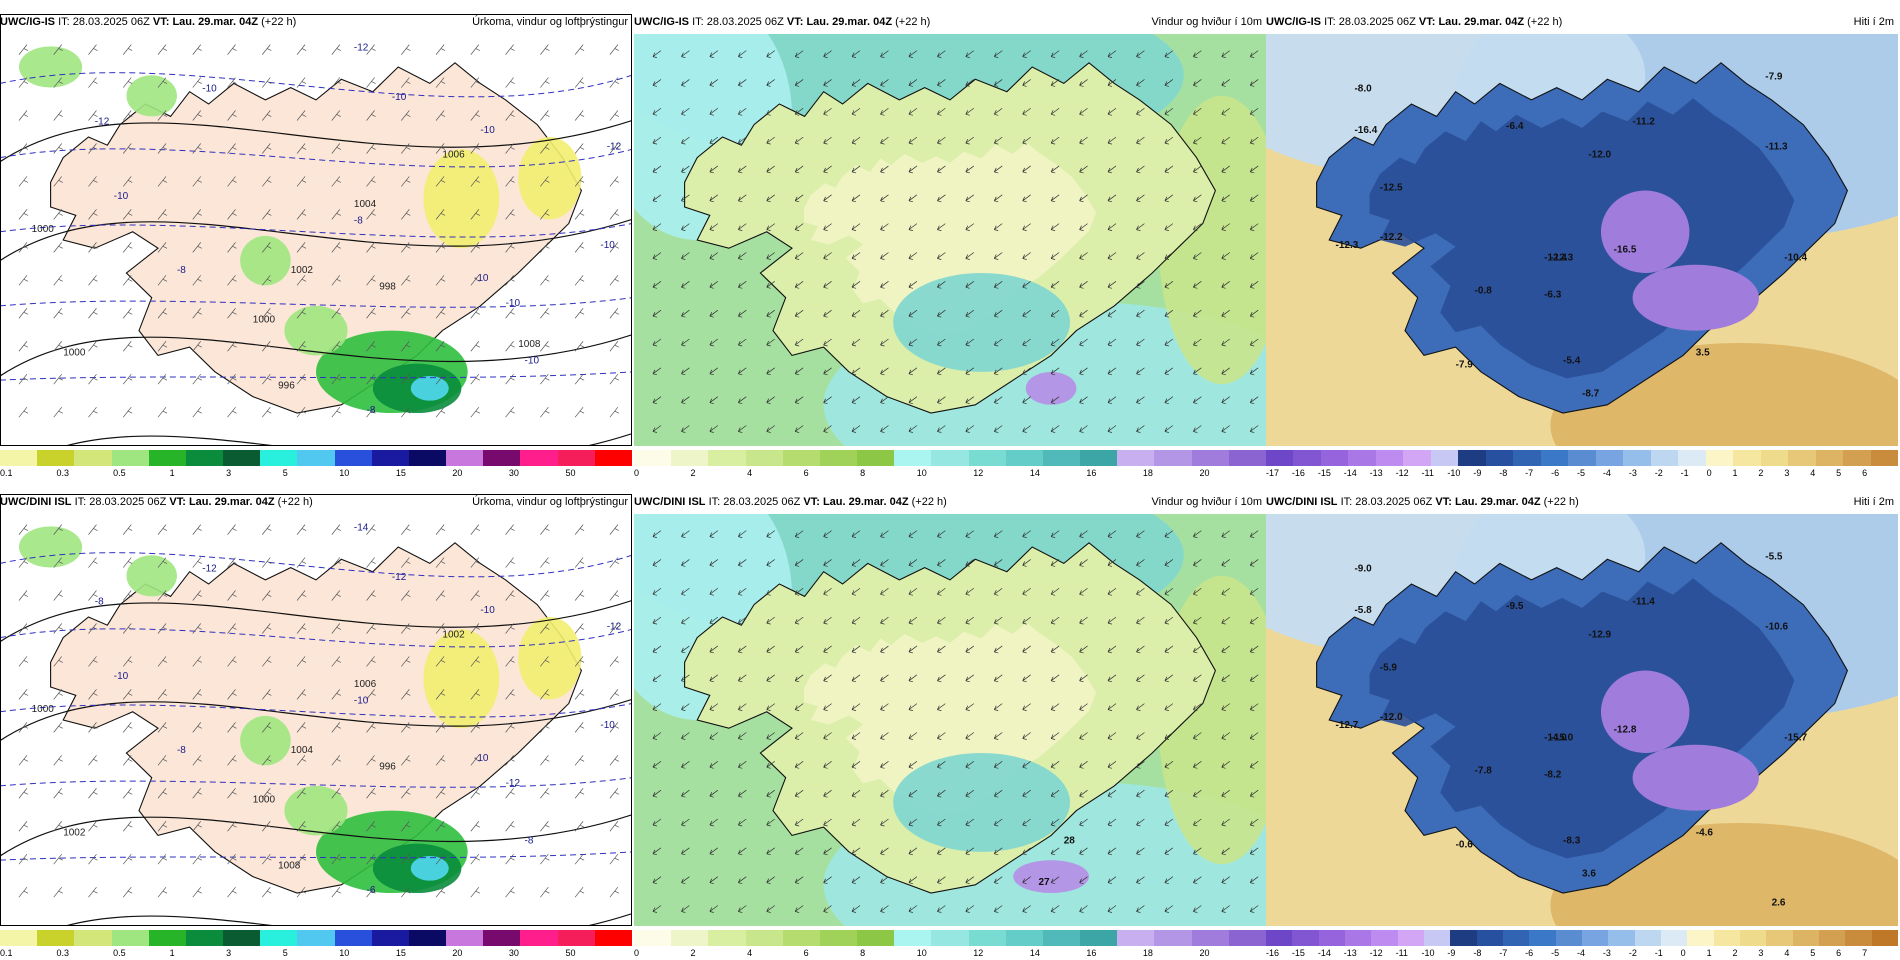 This screenshot has height=960, width=1900. What do you see at coordinates (1394, 502) in the screenshot?
I see `it-value: 28.03.2025 06Z` at bounding box center [1394, 502].